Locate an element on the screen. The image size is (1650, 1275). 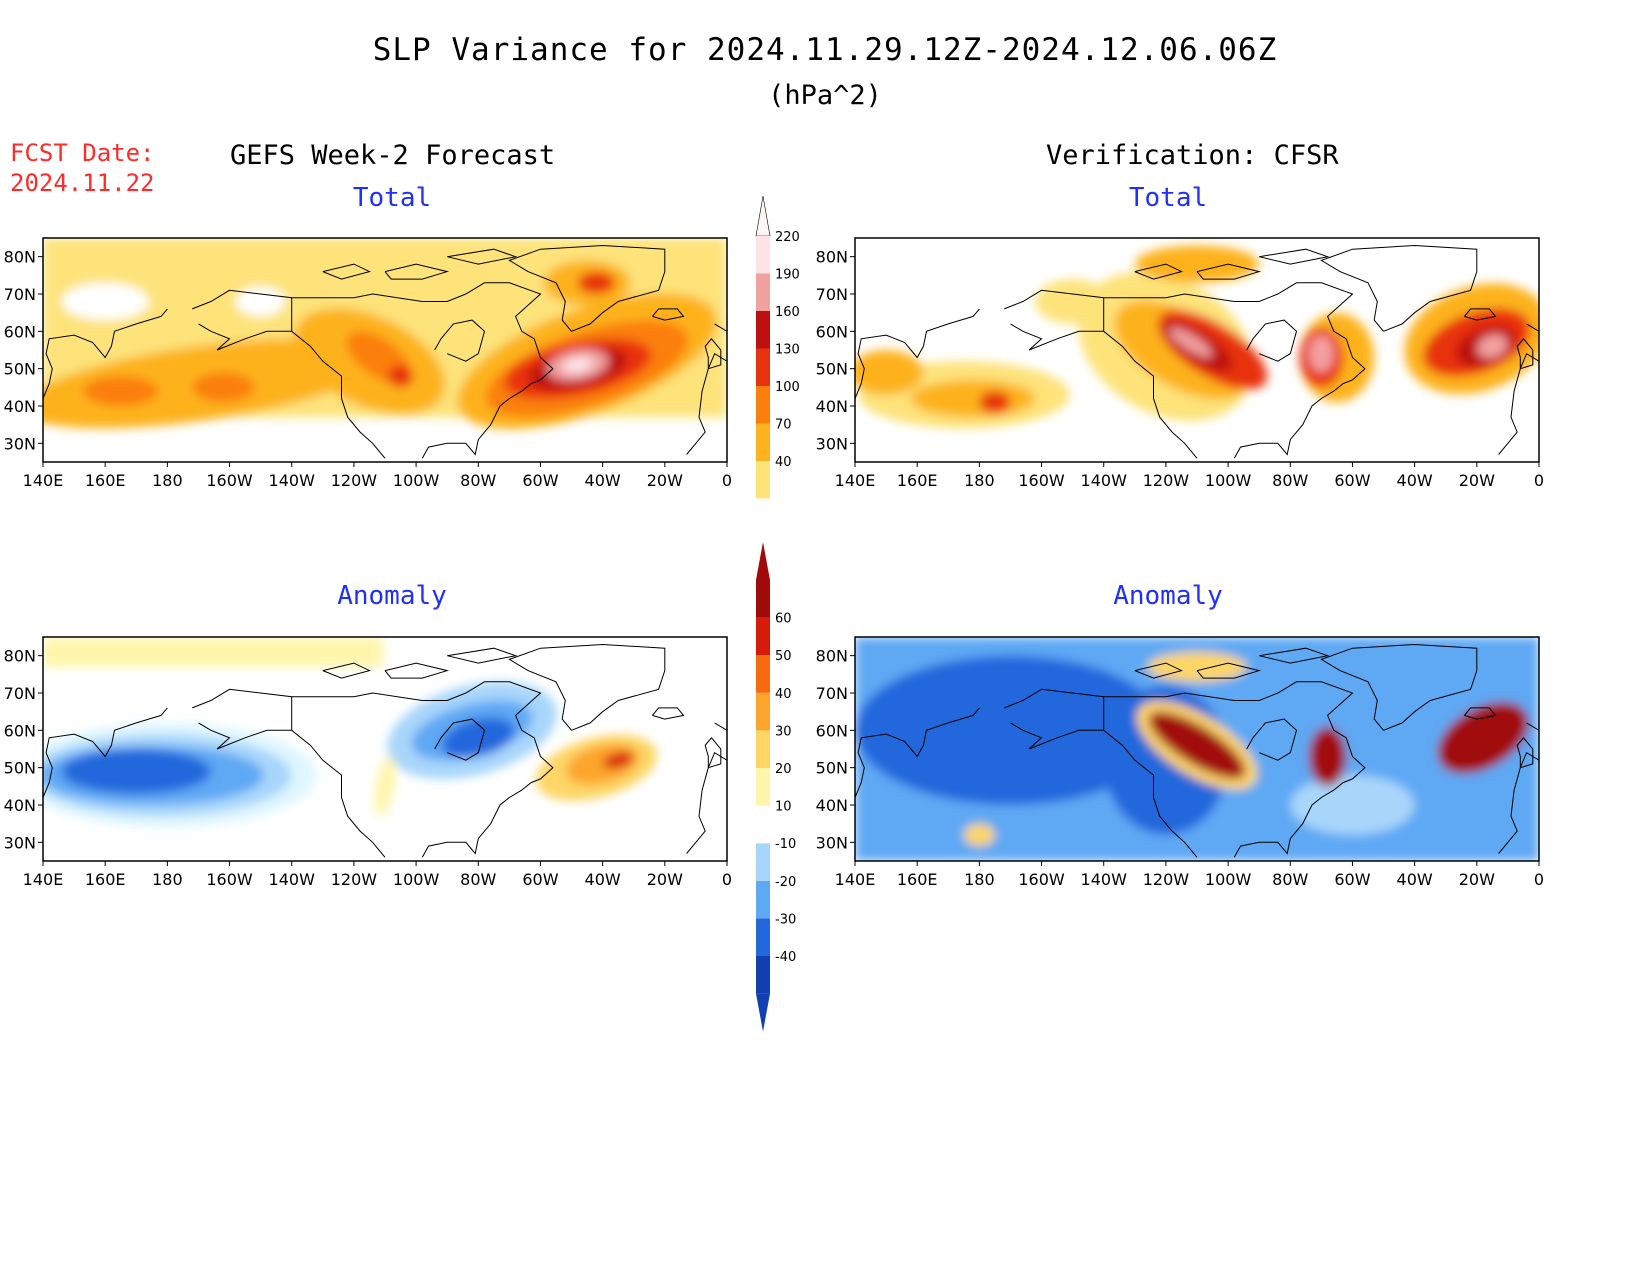
colorbar-tick-label: 30 is located at coordinates (783, 731).